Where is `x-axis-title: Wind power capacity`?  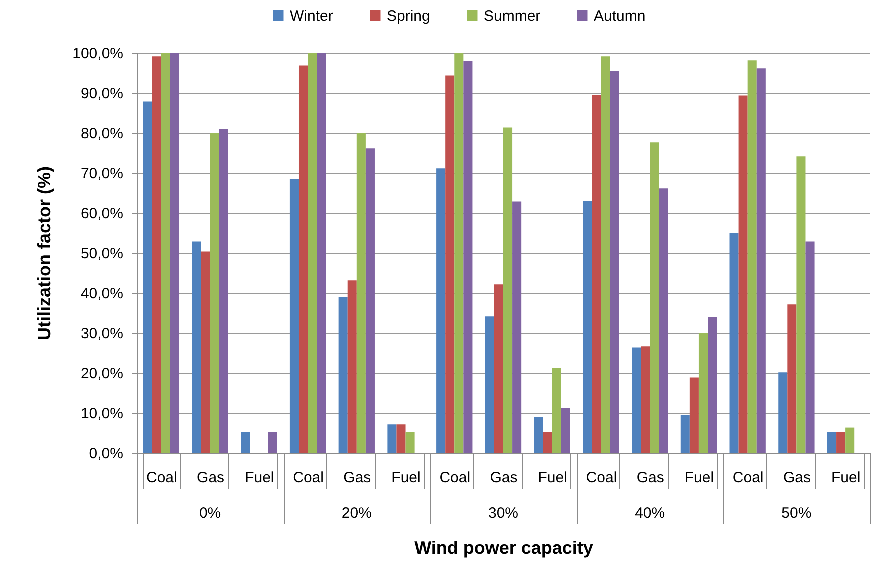 x-axis-title: Wind power capacity is located at coordinates (504, 548).